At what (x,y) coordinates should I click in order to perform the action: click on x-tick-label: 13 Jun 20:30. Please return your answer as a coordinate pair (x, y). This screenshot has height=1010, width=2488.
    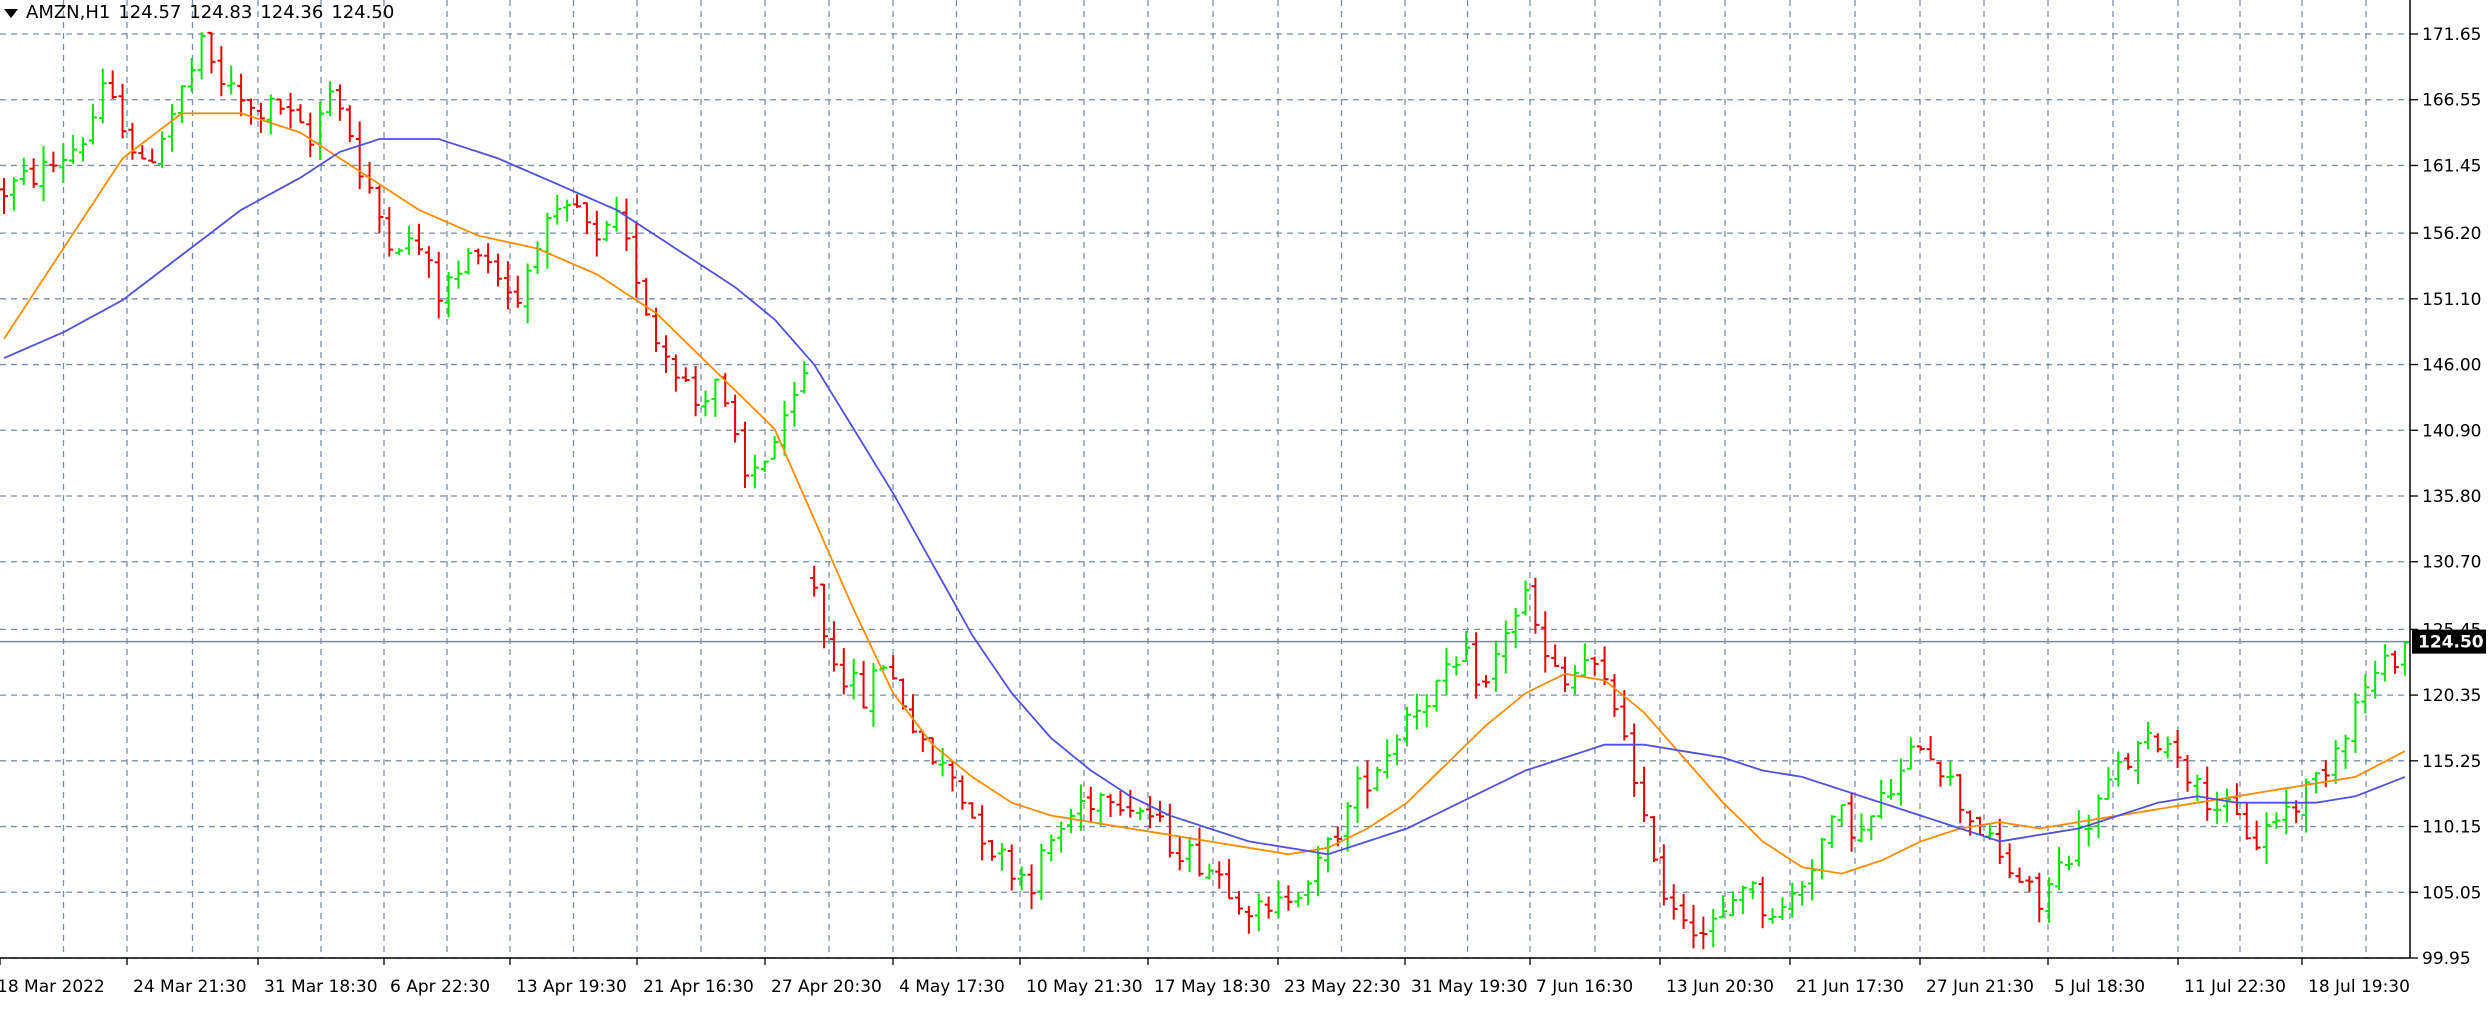
    Looking at the image, I should click on (1720, 987).